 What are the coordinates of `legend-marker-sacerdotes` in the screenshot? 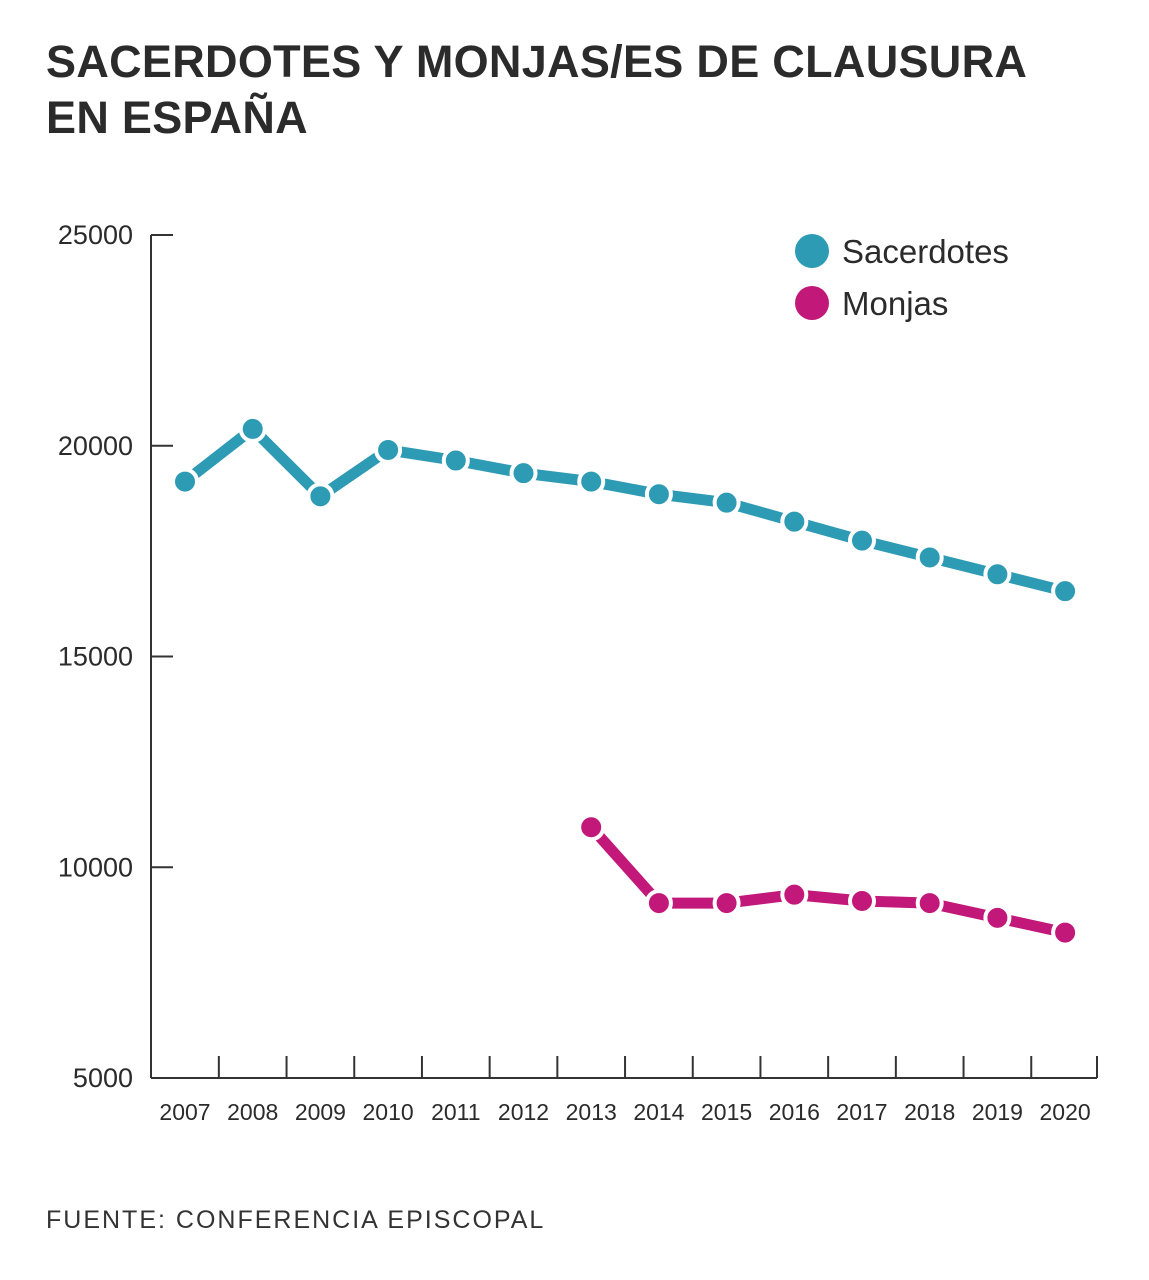 It's located at (812, 251).